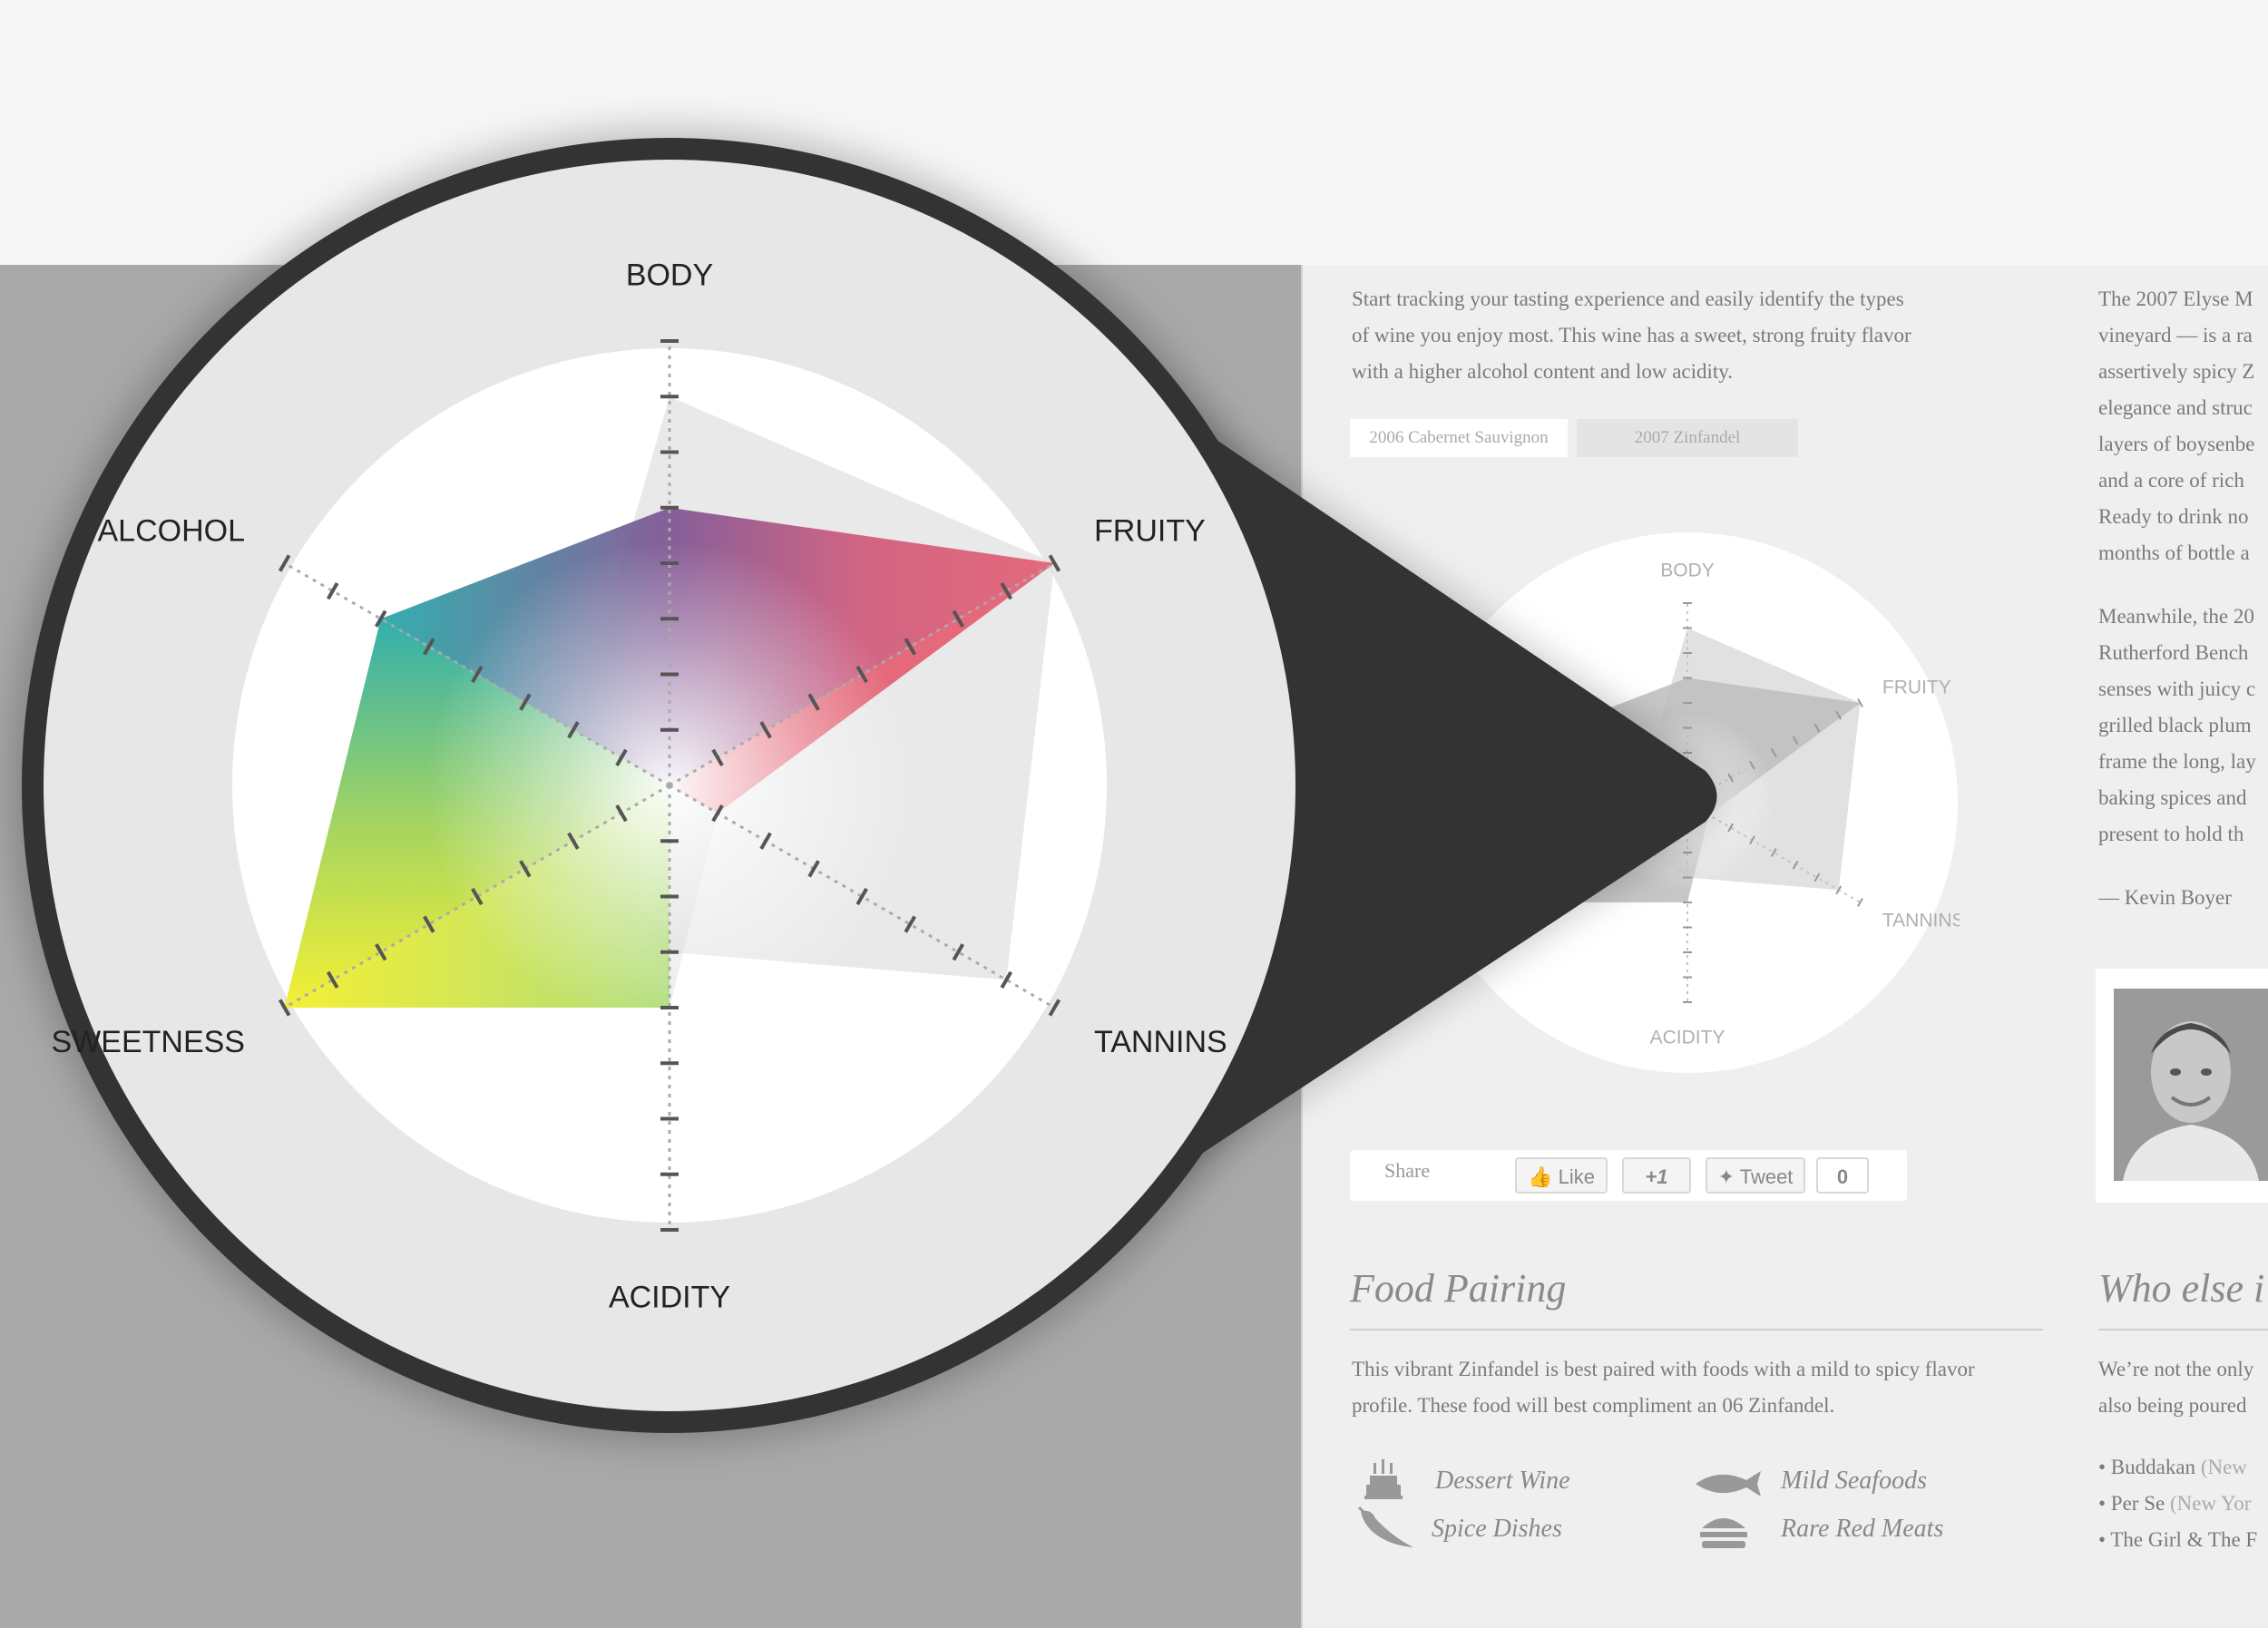 The height and width of the screenshot is (1628, 2268). Describe the element at coordinates (2177, 689) in the screenshot. I see `review-line: senses with juicy c` at that location.